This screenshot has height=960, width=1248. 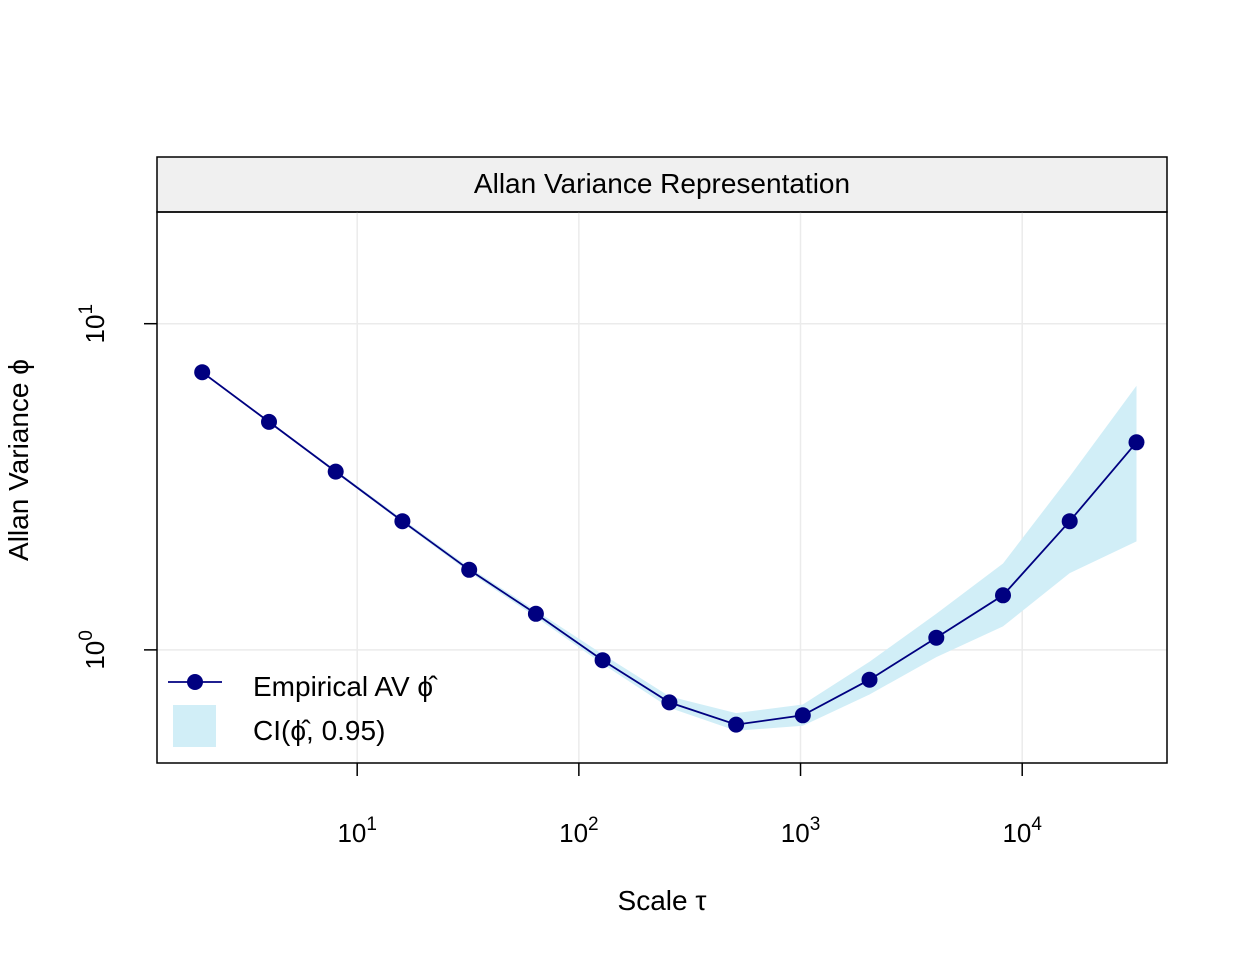 I want to click on x-axis-label: Scale τ, so click(x=662, y=900).